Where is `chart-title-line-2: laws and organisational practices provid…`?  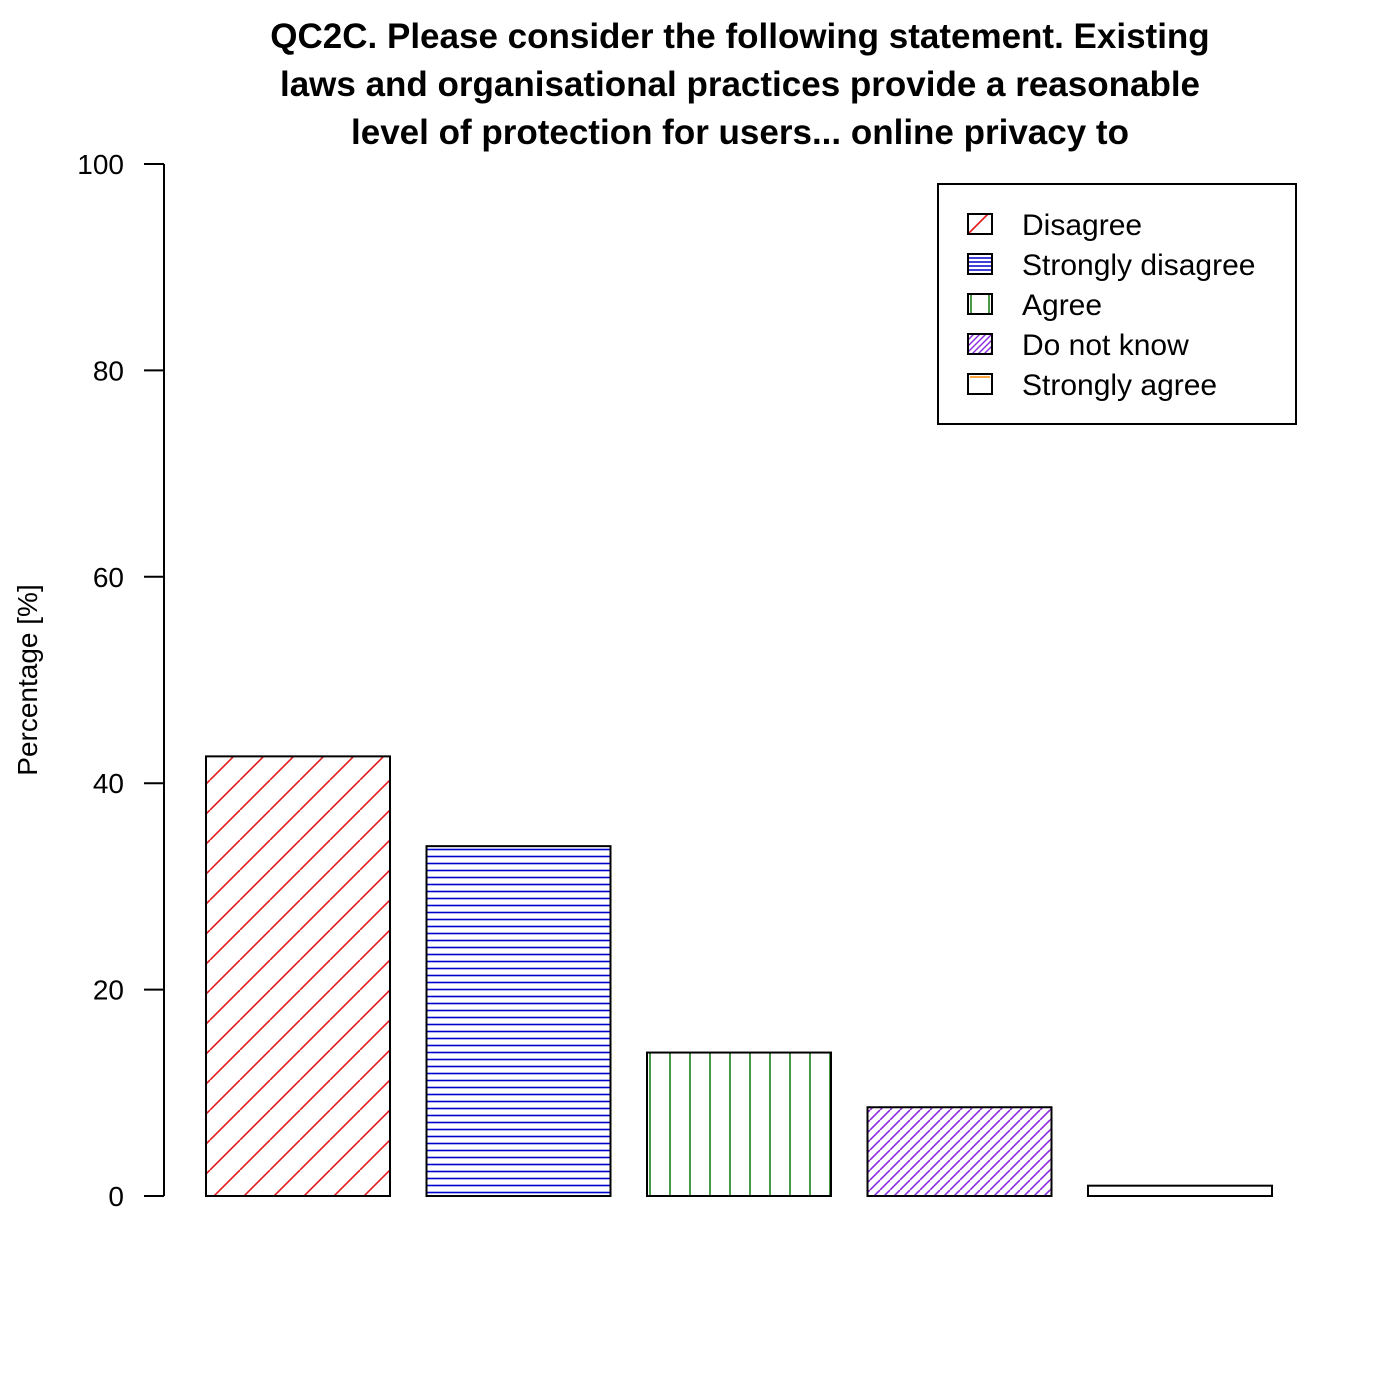 chart-title-line-2: laws and organisational practices provid… is located at coordinates (740, 84).